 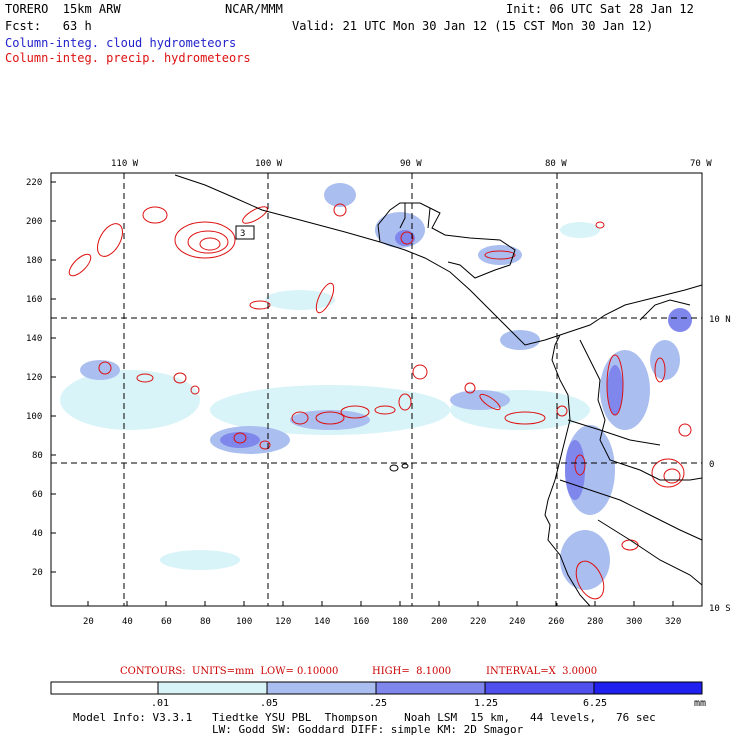 What do you see at coordinates (166, 622) in the screenshot?
I see `x-tick-label: 60` at bounding box center [166, 622].